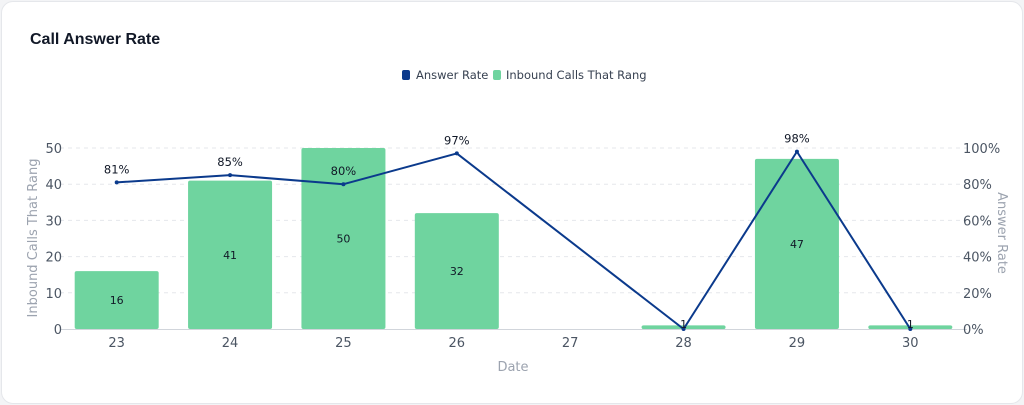 The height and width of the screenshot is (405, 1024). Describe the element at coordinates (977, 221) in the screenshot. I see `y2-tick-label: 60%` at that location.